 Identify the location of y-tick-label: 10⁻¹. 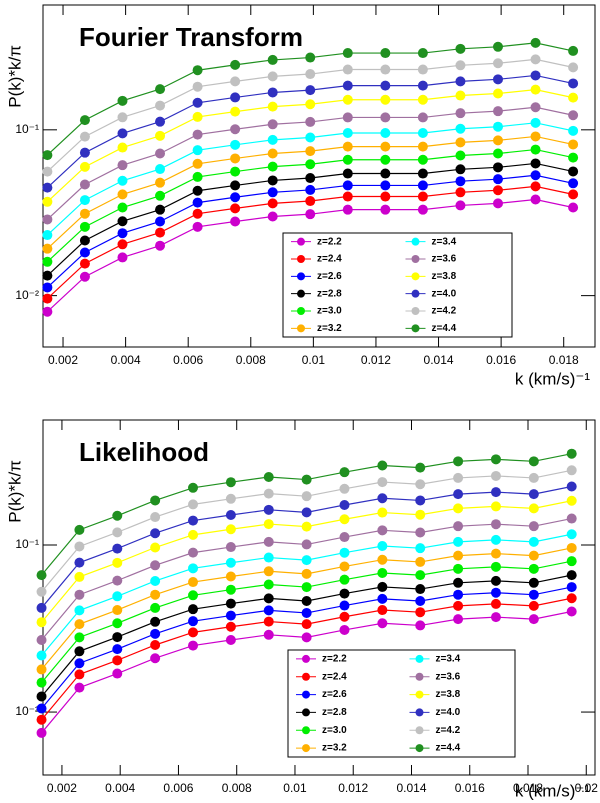
(27, 129).